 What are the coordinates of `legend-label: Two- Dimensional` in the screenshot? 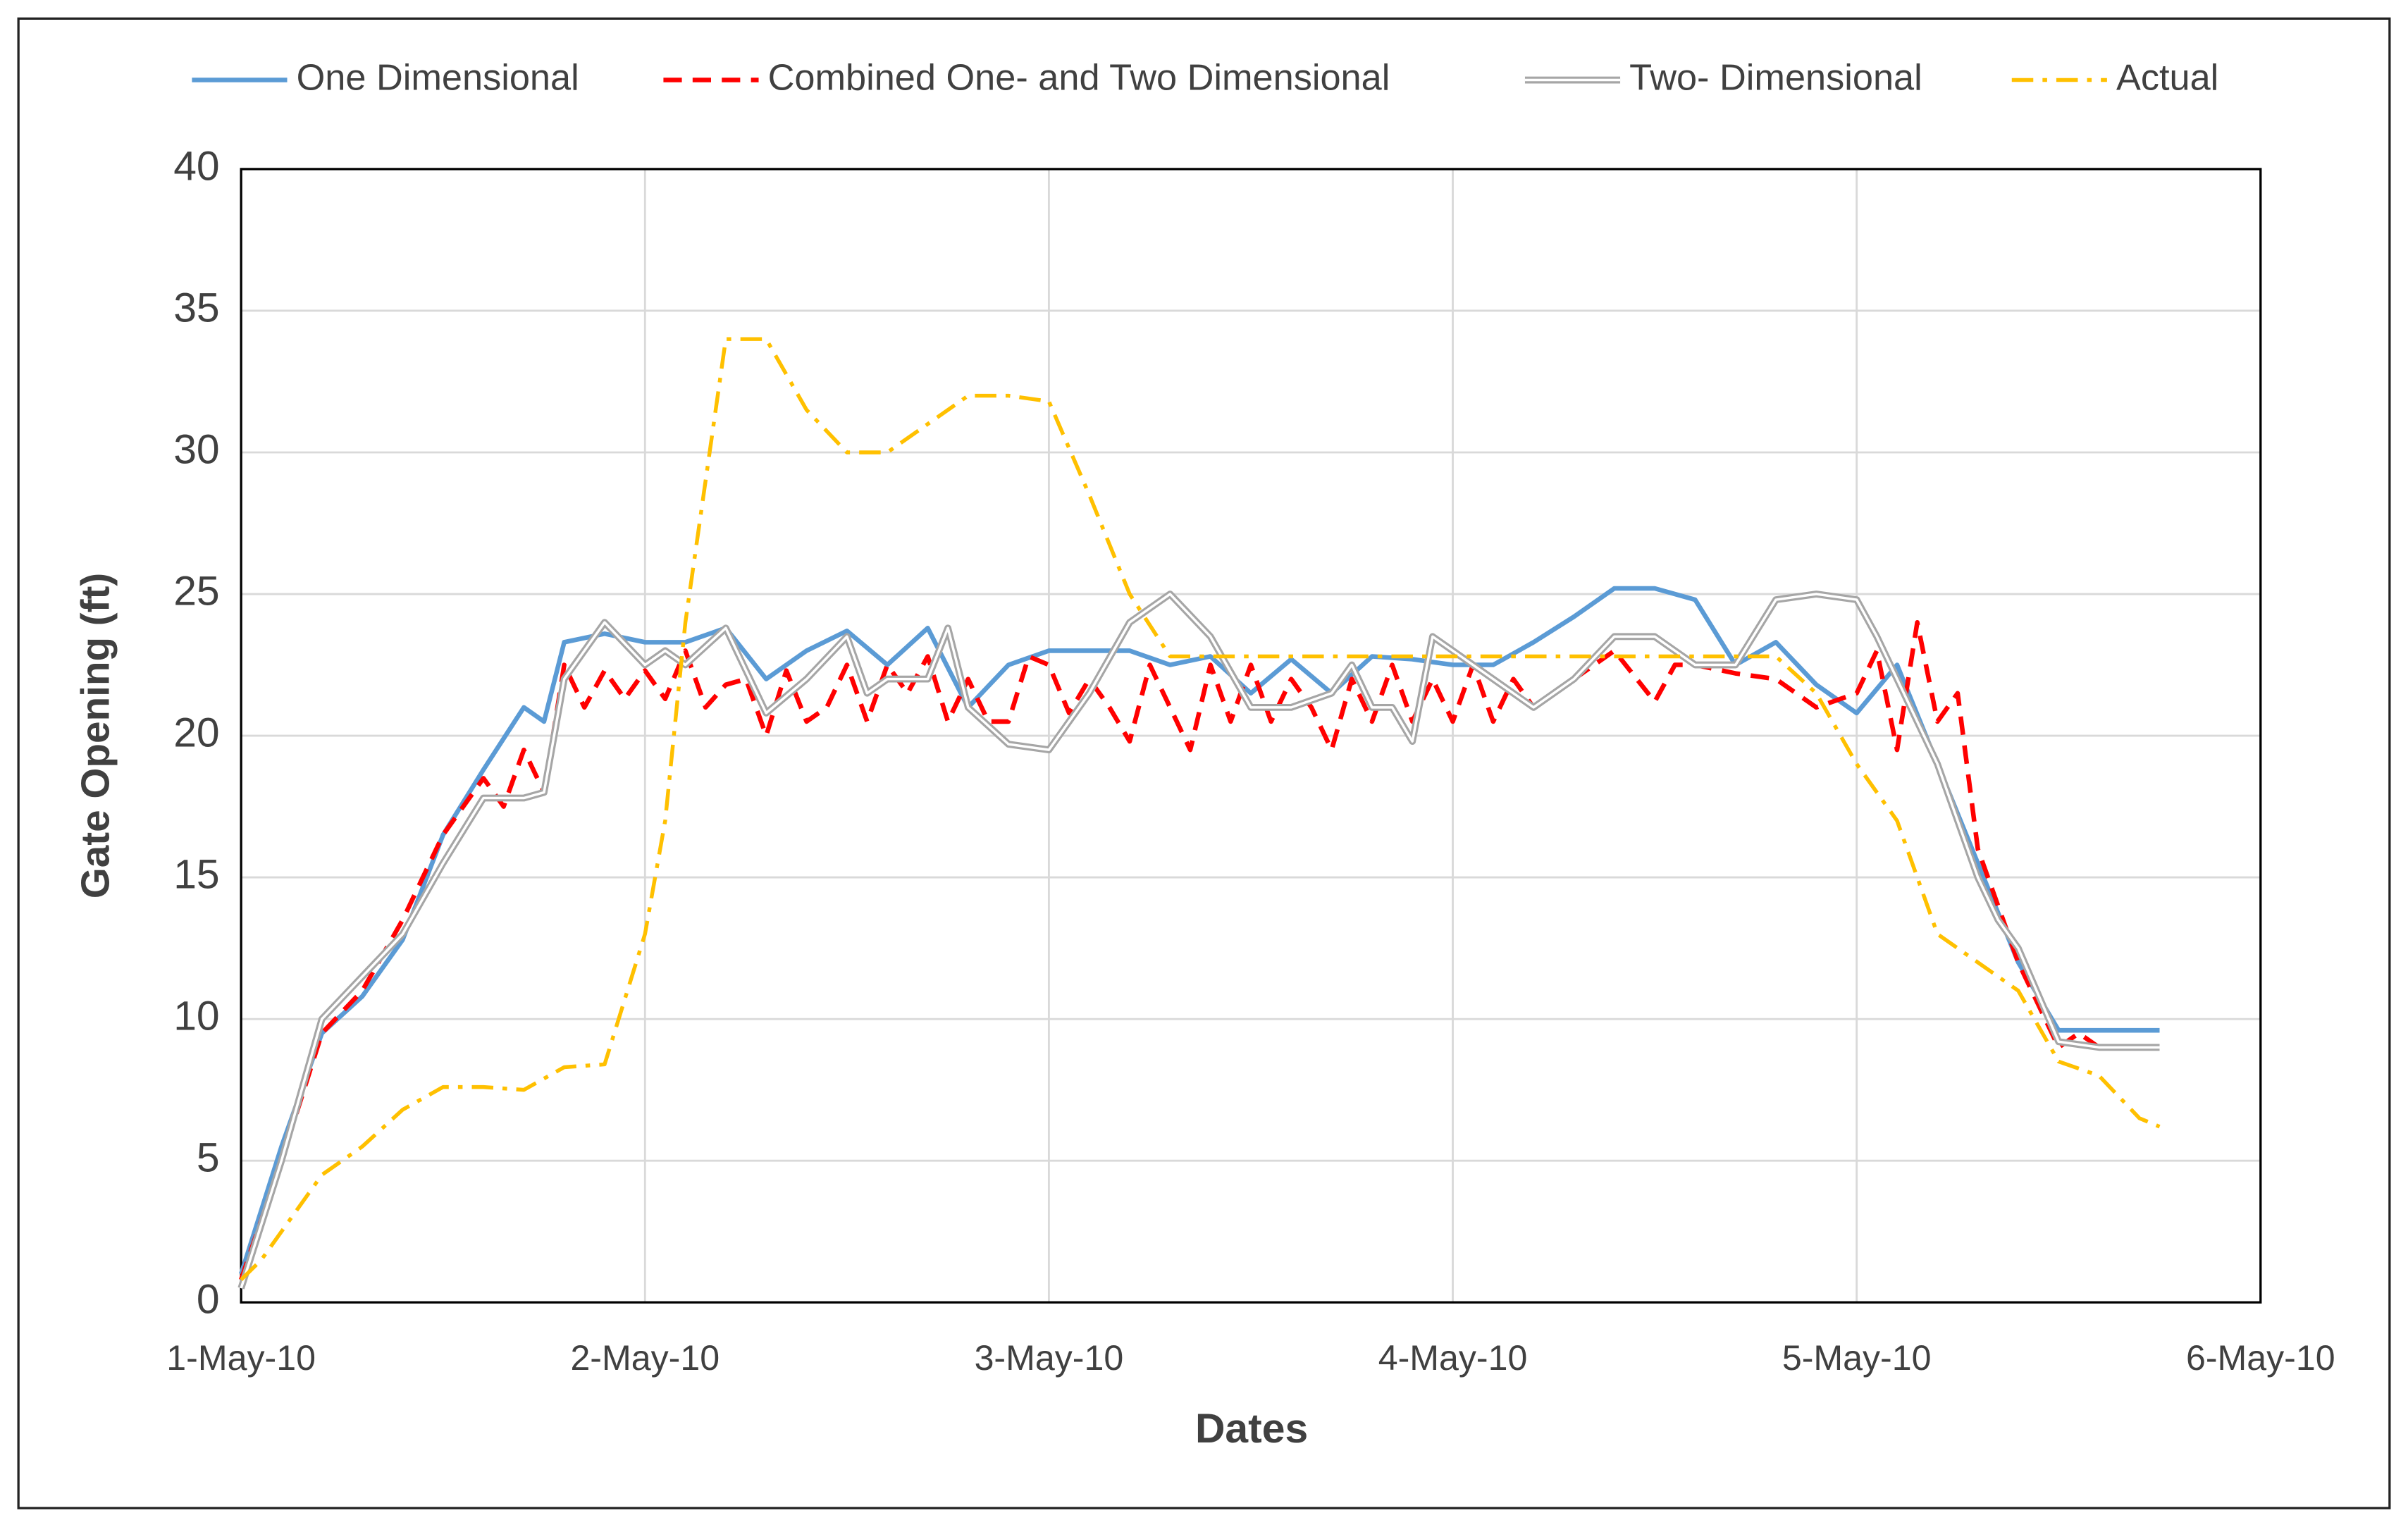 It's located at (1776, 77).